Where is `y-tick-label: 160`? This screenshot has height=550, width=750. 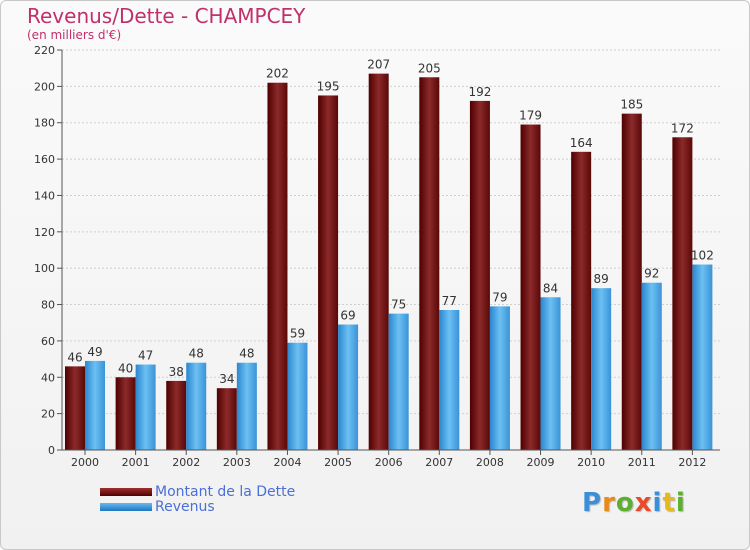 y-tick-label: 160 is located at coordinates (44, 159).